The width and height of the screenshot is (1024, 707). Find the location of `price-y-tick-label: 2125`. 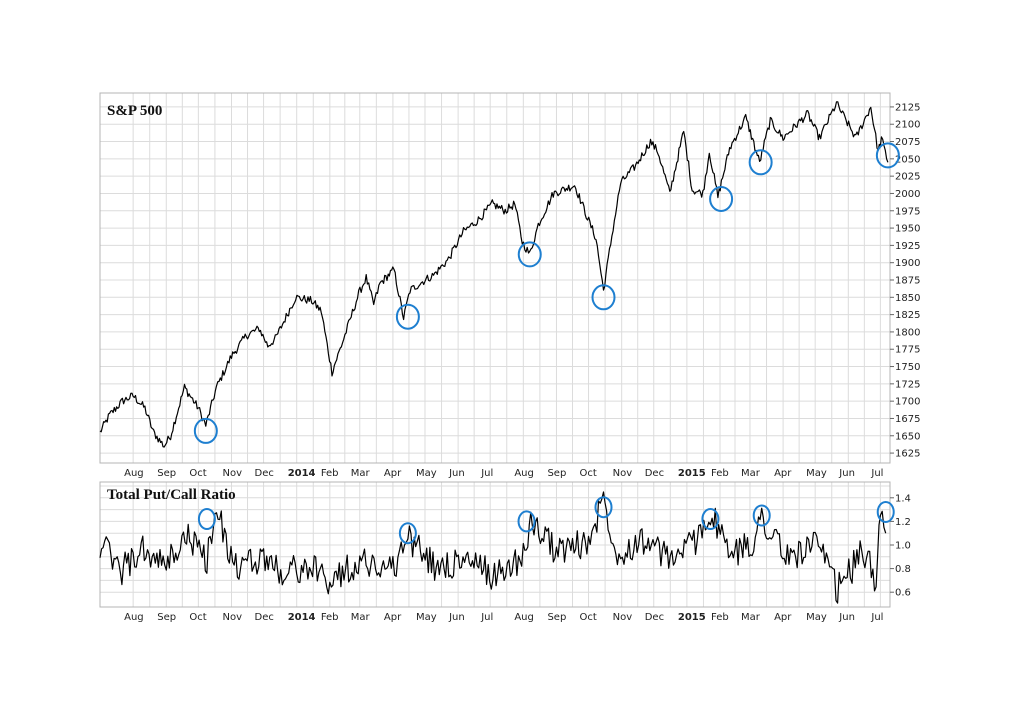

price-y-tick-label: 2125 is located at coordinates (907, 107).